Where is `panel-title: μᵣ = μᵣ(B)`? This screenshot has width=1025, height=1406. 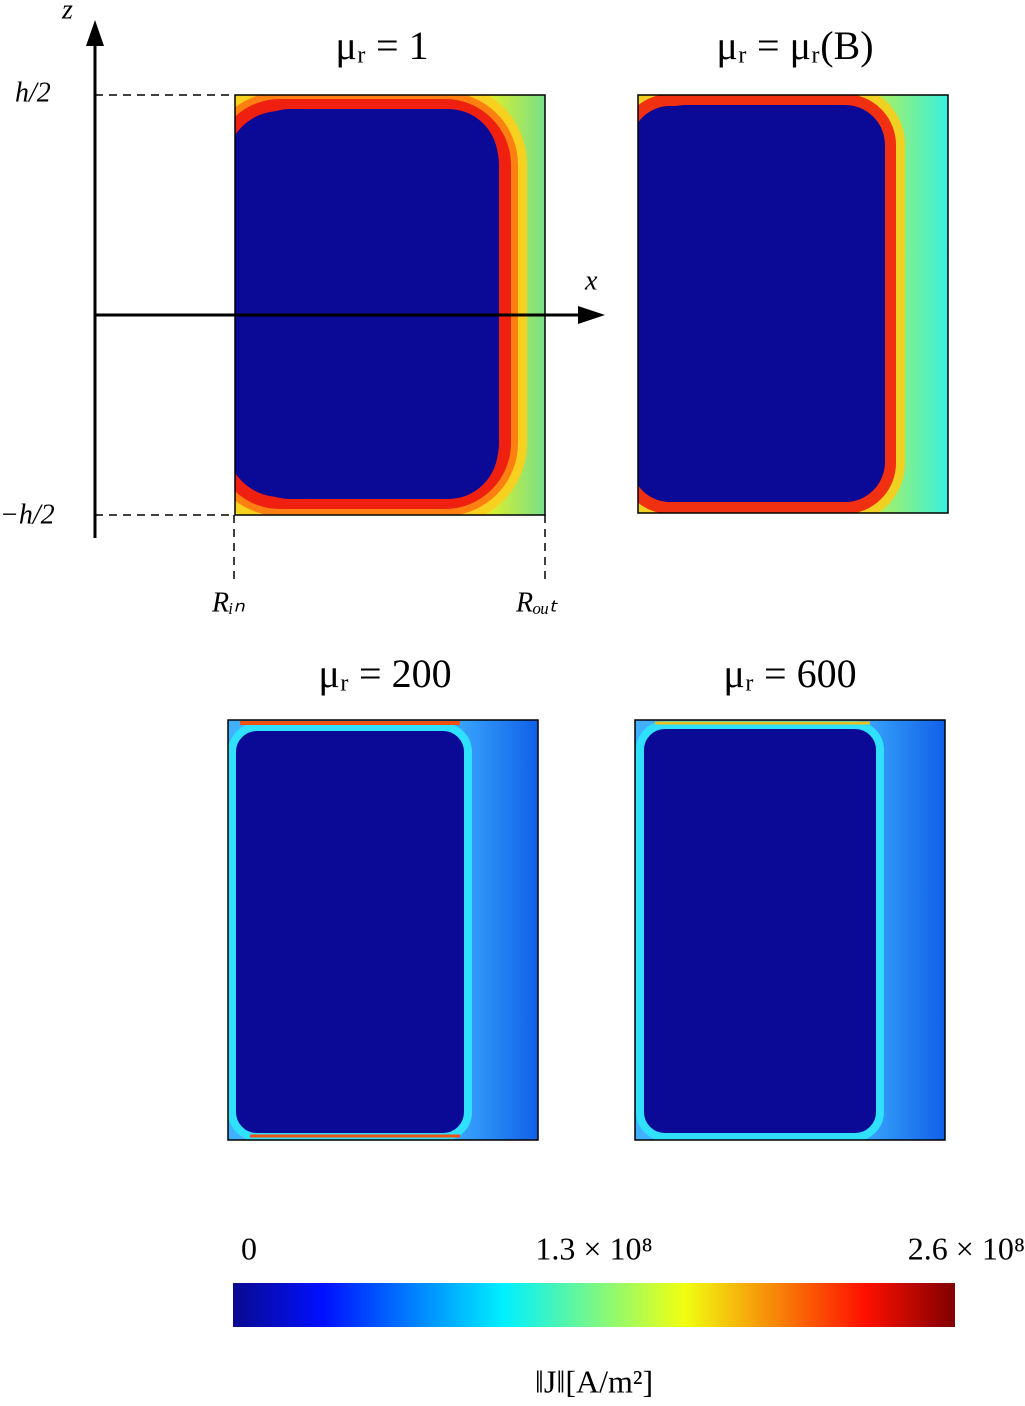
panel-title: μᵣ = μᵣ(B) is located at coordinates (794, 45).